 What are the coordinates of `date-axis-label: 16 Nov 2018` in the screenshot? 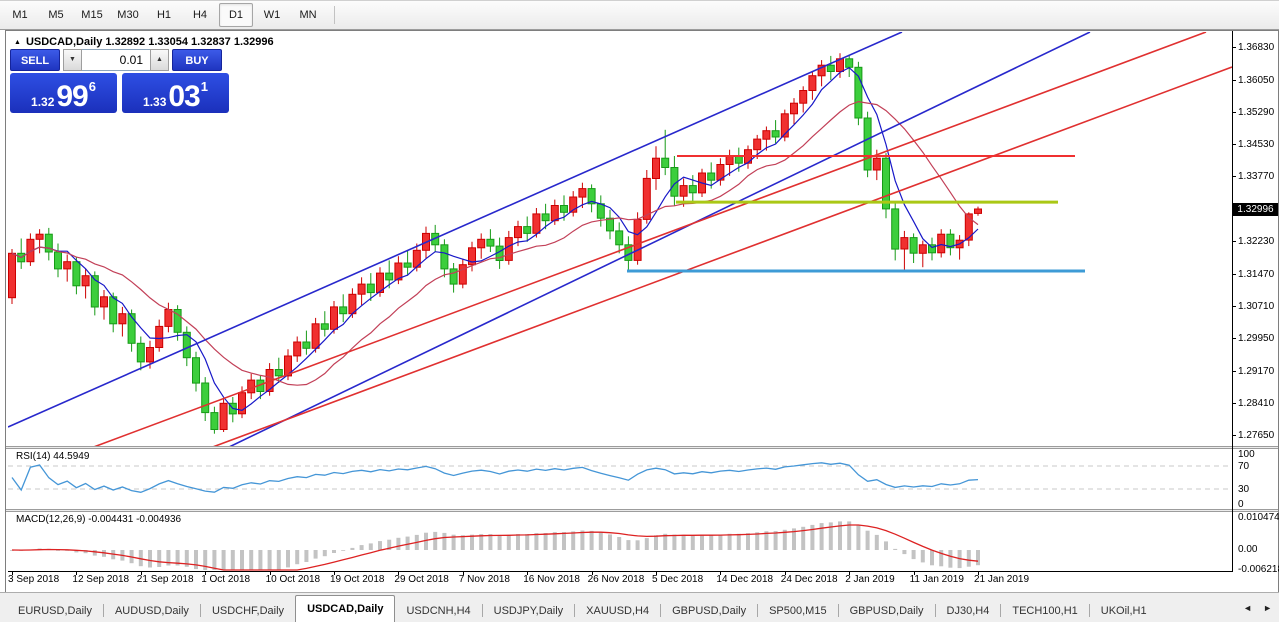 It's located at (551, 579).